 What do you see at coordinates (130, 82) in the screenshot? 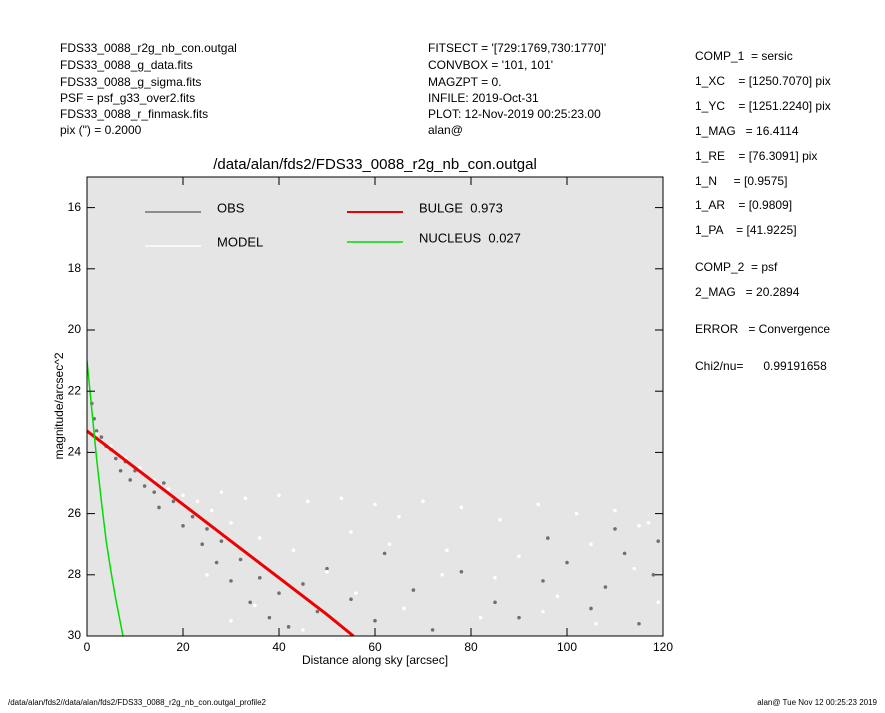
I see `header-left-line: FDS33_0088_g_sigma.fits` at bounding box center [130, 82].